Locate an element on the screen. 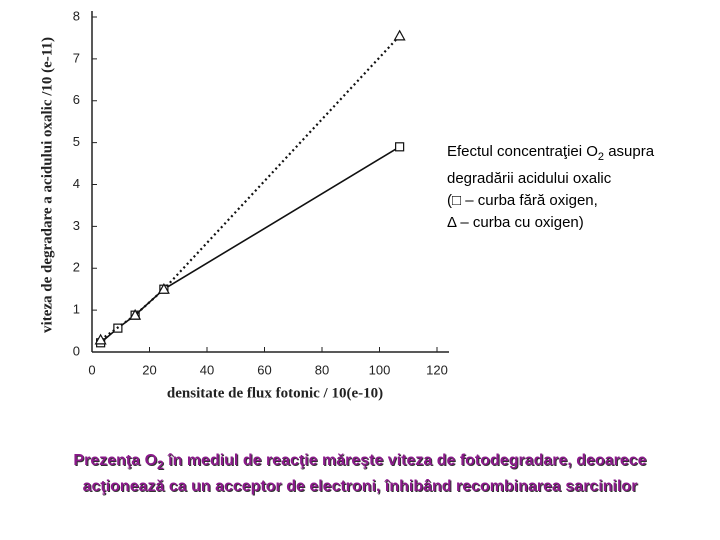  x-tick-label: 120 is located at coordinates (437, 369).